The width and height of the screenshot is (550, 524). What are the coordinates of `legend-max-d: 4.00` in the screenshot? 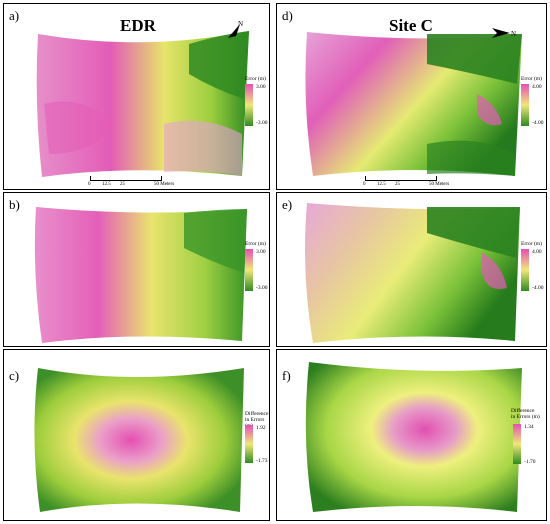 It's located at (537, 87).